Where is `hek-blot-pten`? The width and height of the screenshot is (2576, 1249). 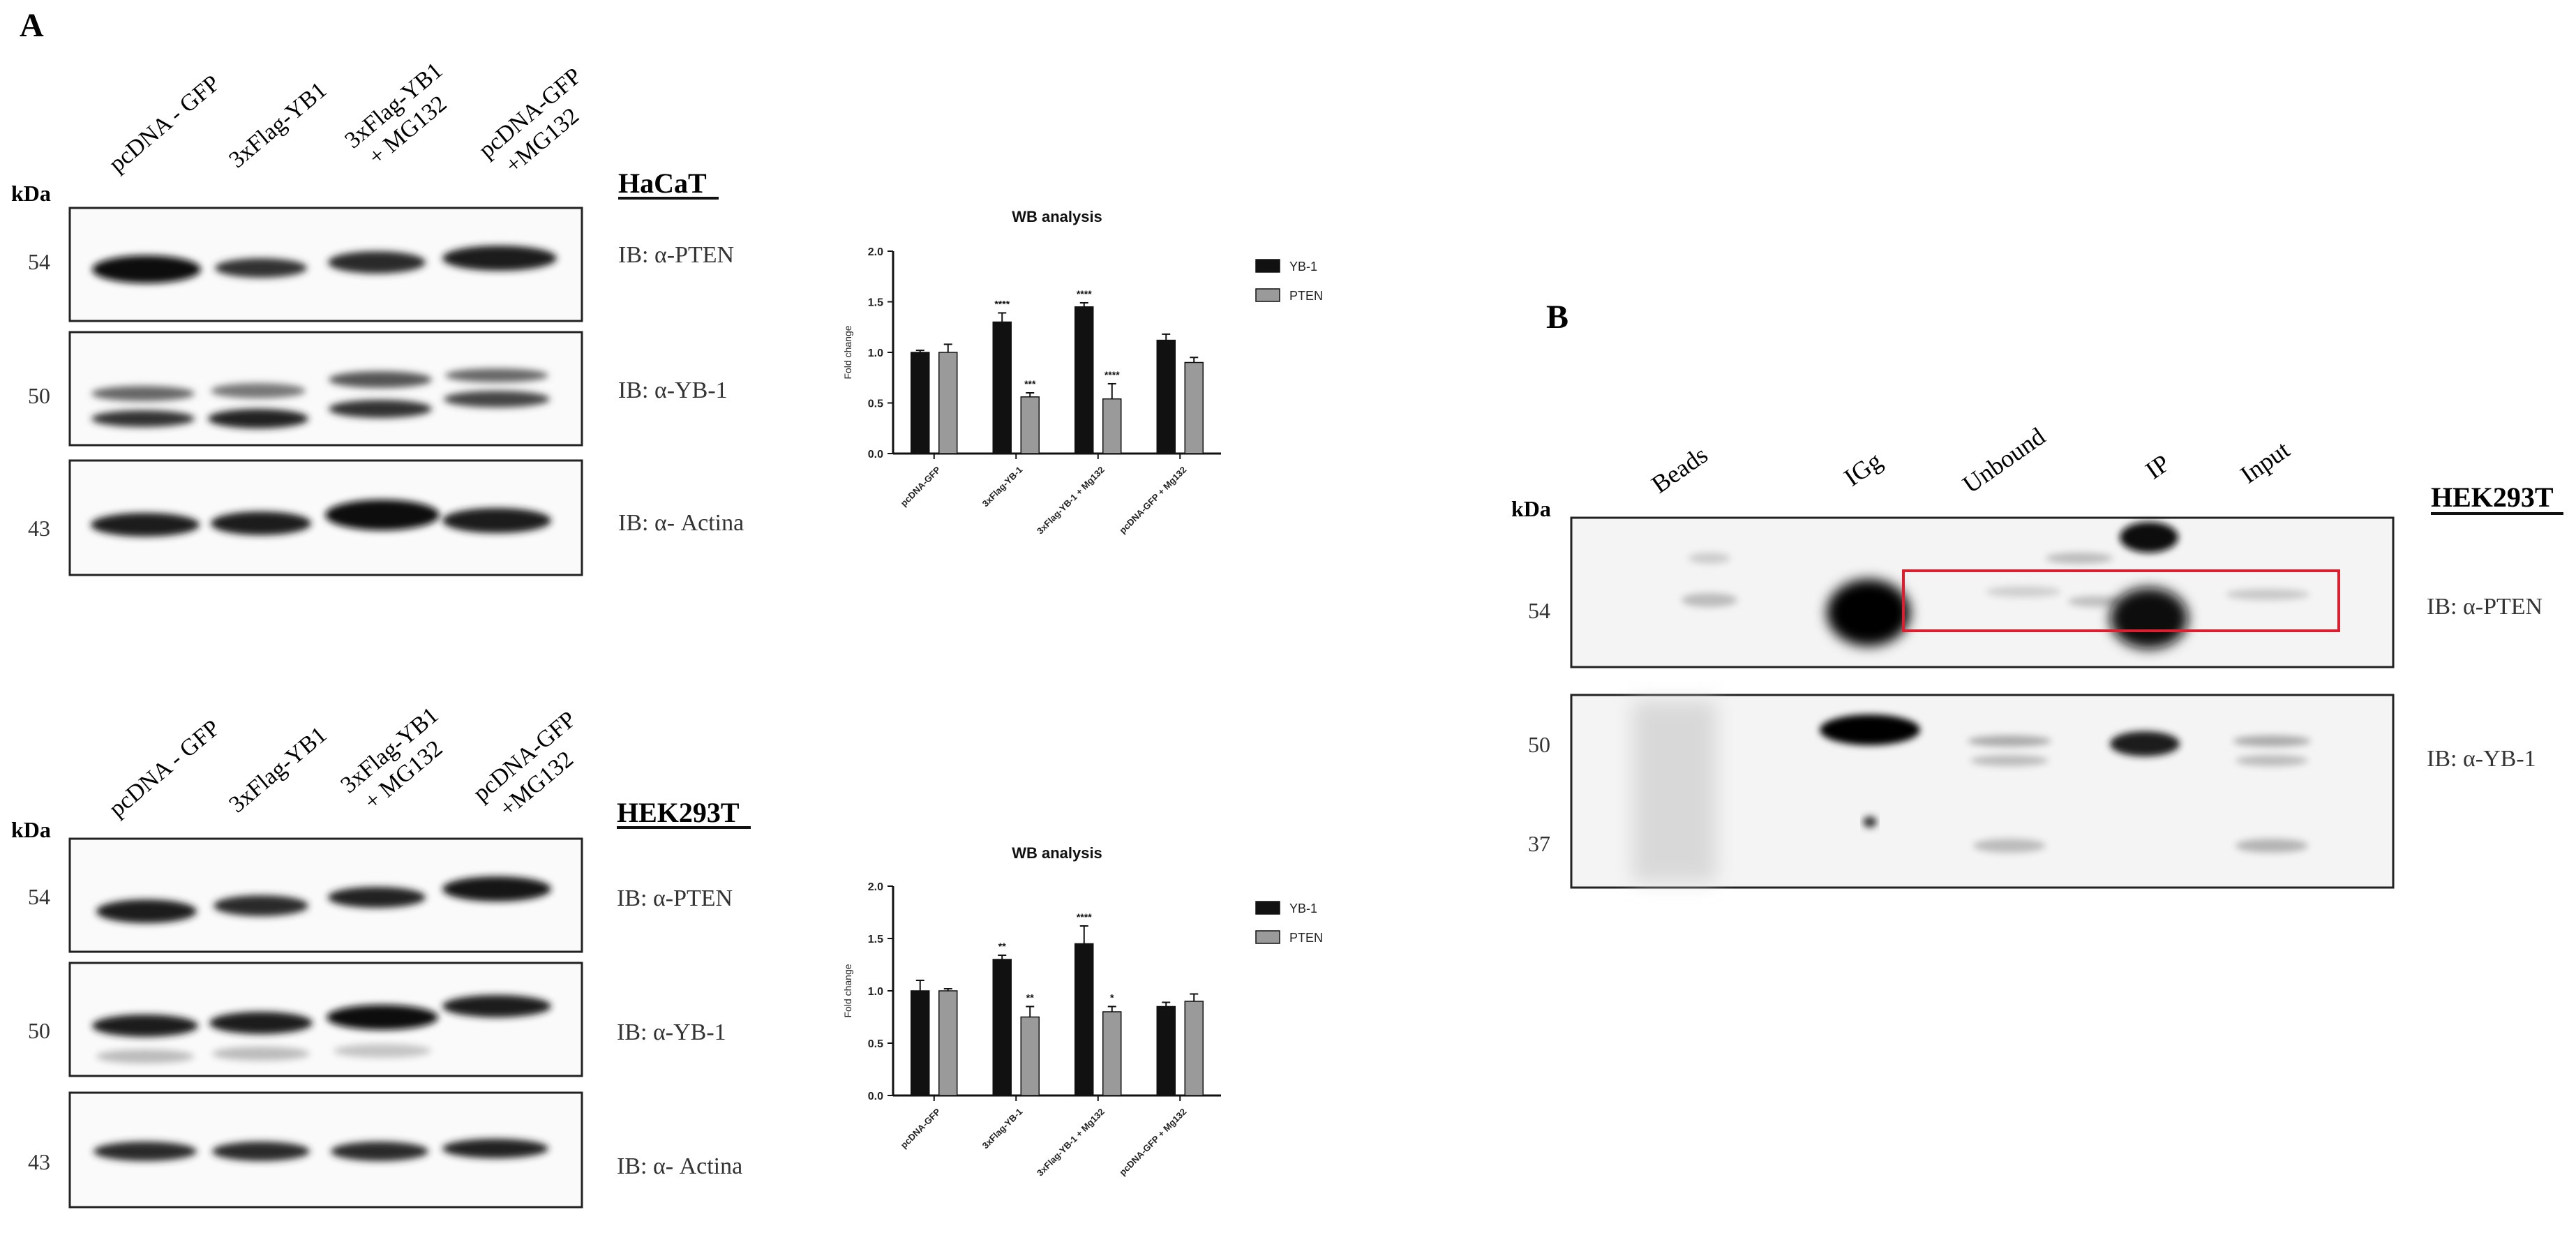
hek-blot-pten is located at coordinates (325, 895).